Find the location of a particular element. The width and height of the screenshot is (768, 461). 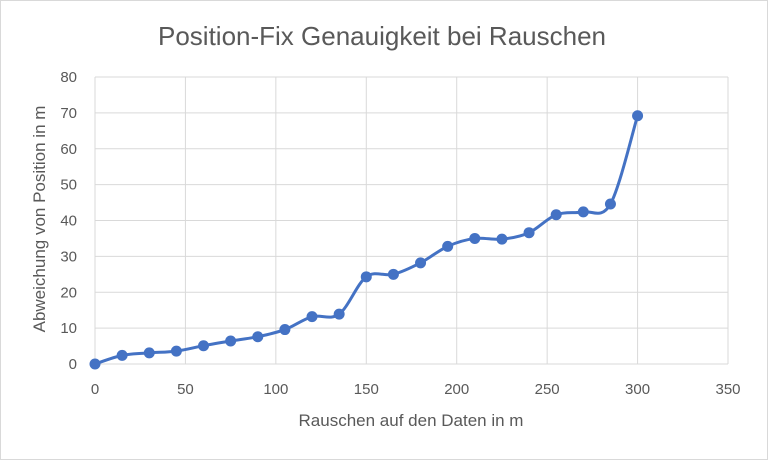

y-tick-label: 10 is located at coordinates (68, 328).